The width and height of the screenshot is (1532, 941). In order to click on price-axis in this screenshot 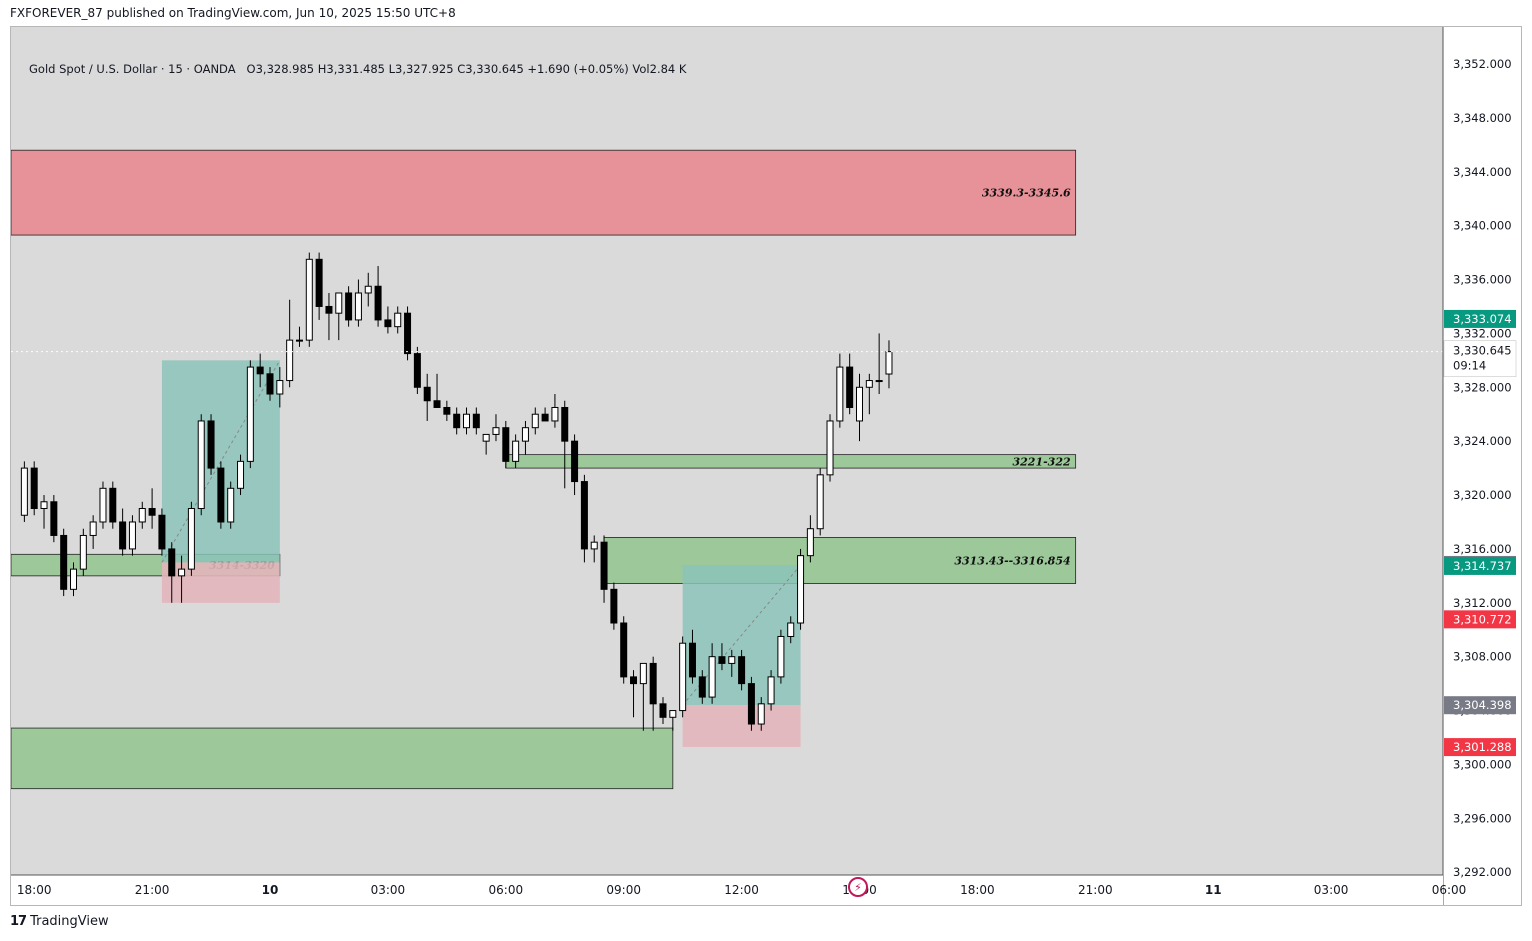, I will do `click(1482, 466)`.